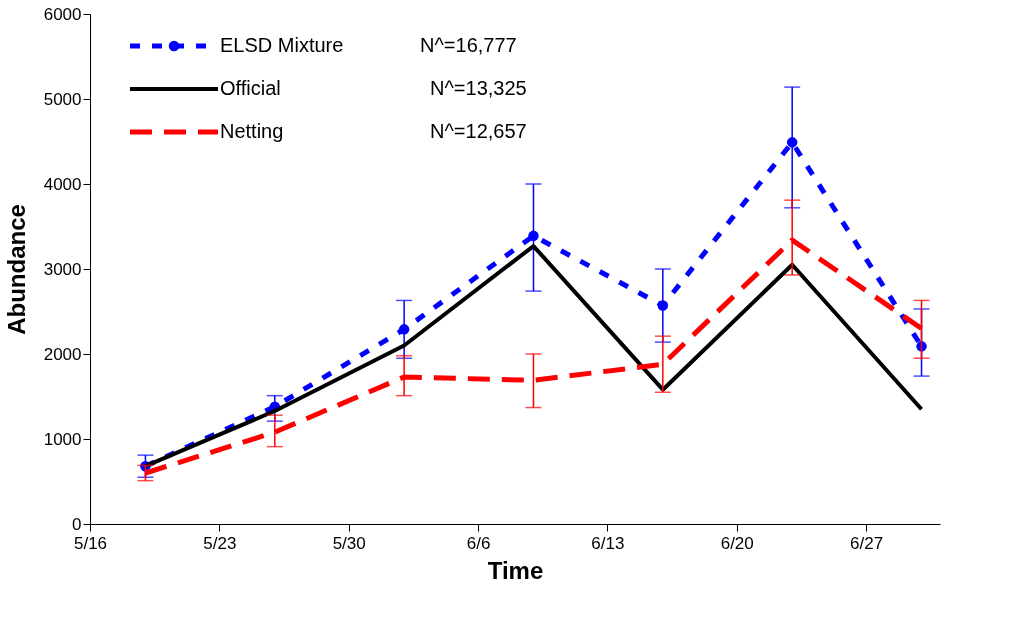 The width and height of the screenshot is (1013, 642). What do you see at coordinates (62, 99) in the screenshot?
I see `y-tick-label: 5000` at bounding box center [62, 99].